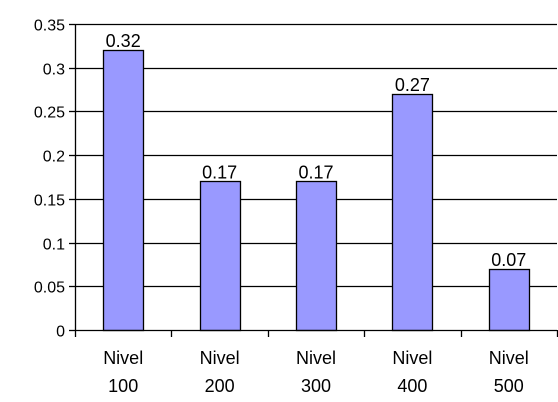 This screenshot has width=558, height=402. Describe the element at coordinates (412, 386) in the screenshot. I see `x-tick-label-line: 400` at that location.